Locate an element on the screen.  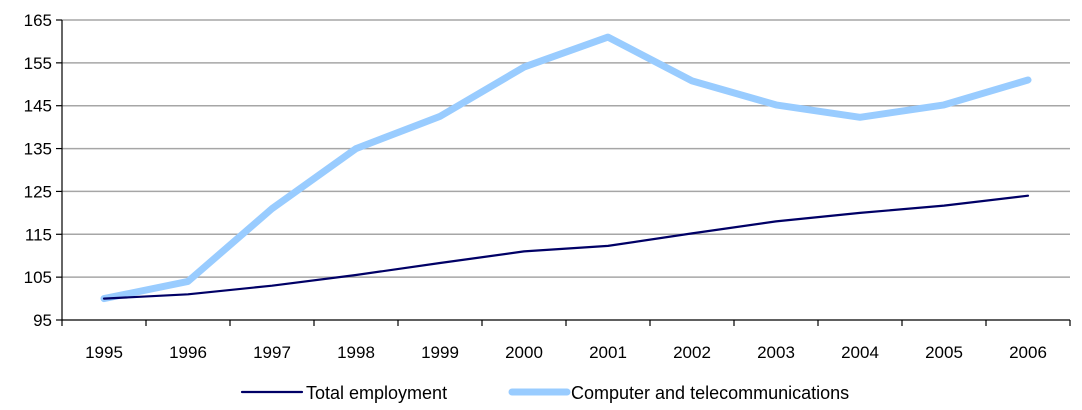
y-tick-label: 125 is located at coordinates (38, 191).